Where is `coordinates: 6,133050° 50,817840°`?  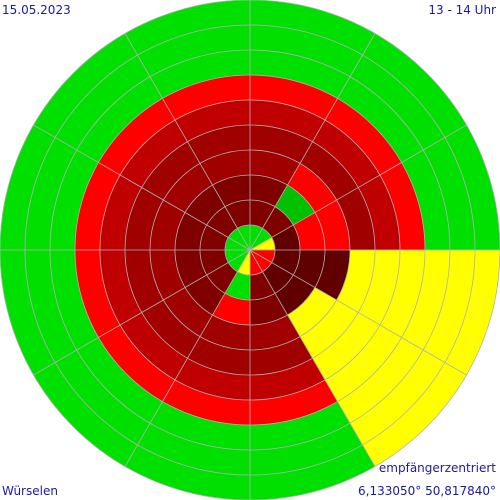 coordinates: 6,133050° 50,817840° is located at coordinates (427, 491).